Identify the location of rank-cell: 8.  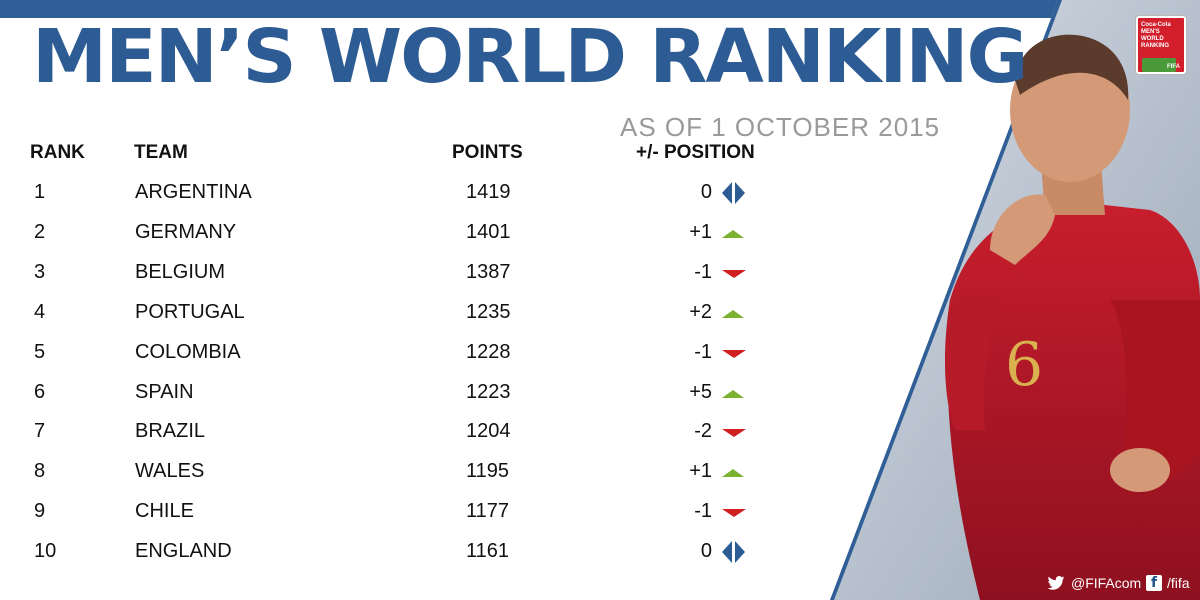
(40, 471).